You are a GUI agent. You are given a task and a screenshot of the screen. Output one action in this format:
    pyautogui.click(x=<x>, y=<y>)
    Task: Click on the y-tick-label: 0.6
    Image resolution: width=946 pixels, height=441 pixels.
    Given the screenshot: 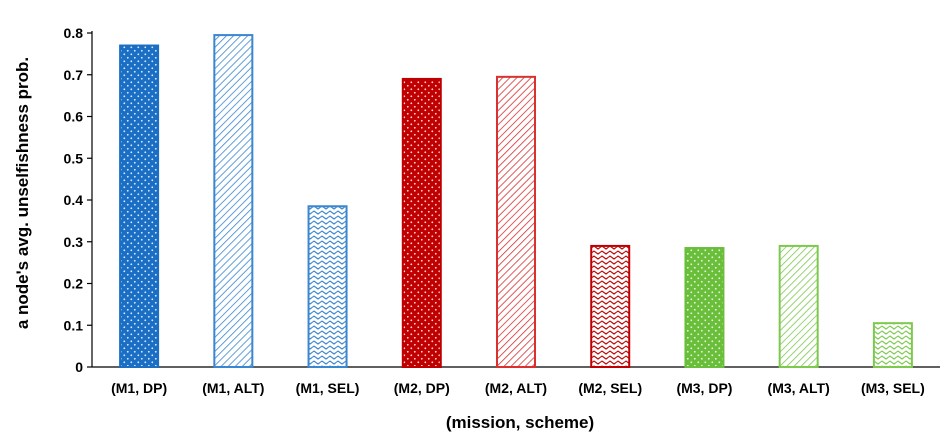 What is the action you would take?
    pyautogui.click(x=74, y=117)
    